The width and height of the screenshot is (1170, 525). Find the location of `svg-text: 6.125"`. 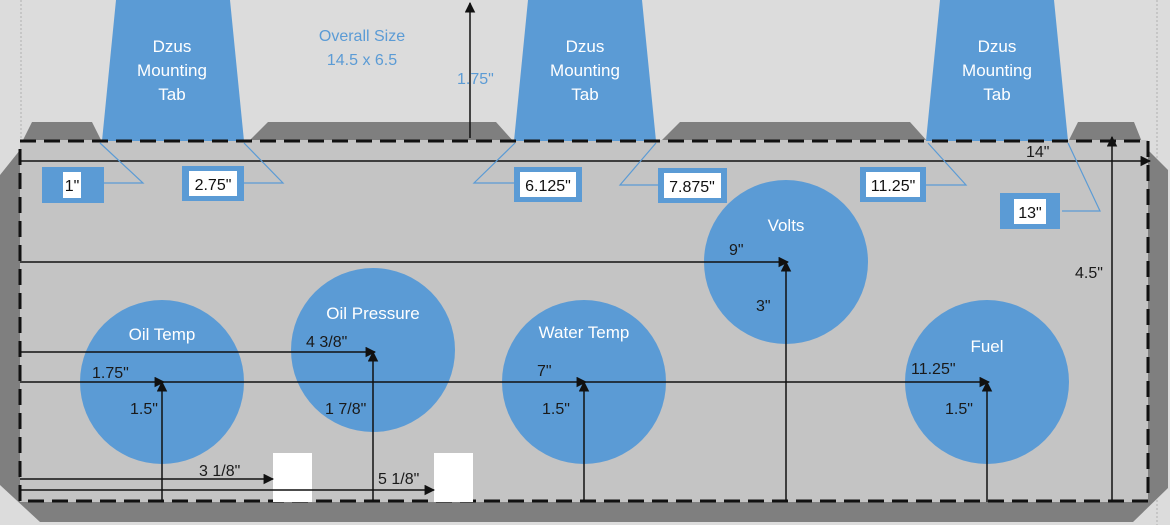

svg-text: 6.125" is located at coordinates (548, 186).